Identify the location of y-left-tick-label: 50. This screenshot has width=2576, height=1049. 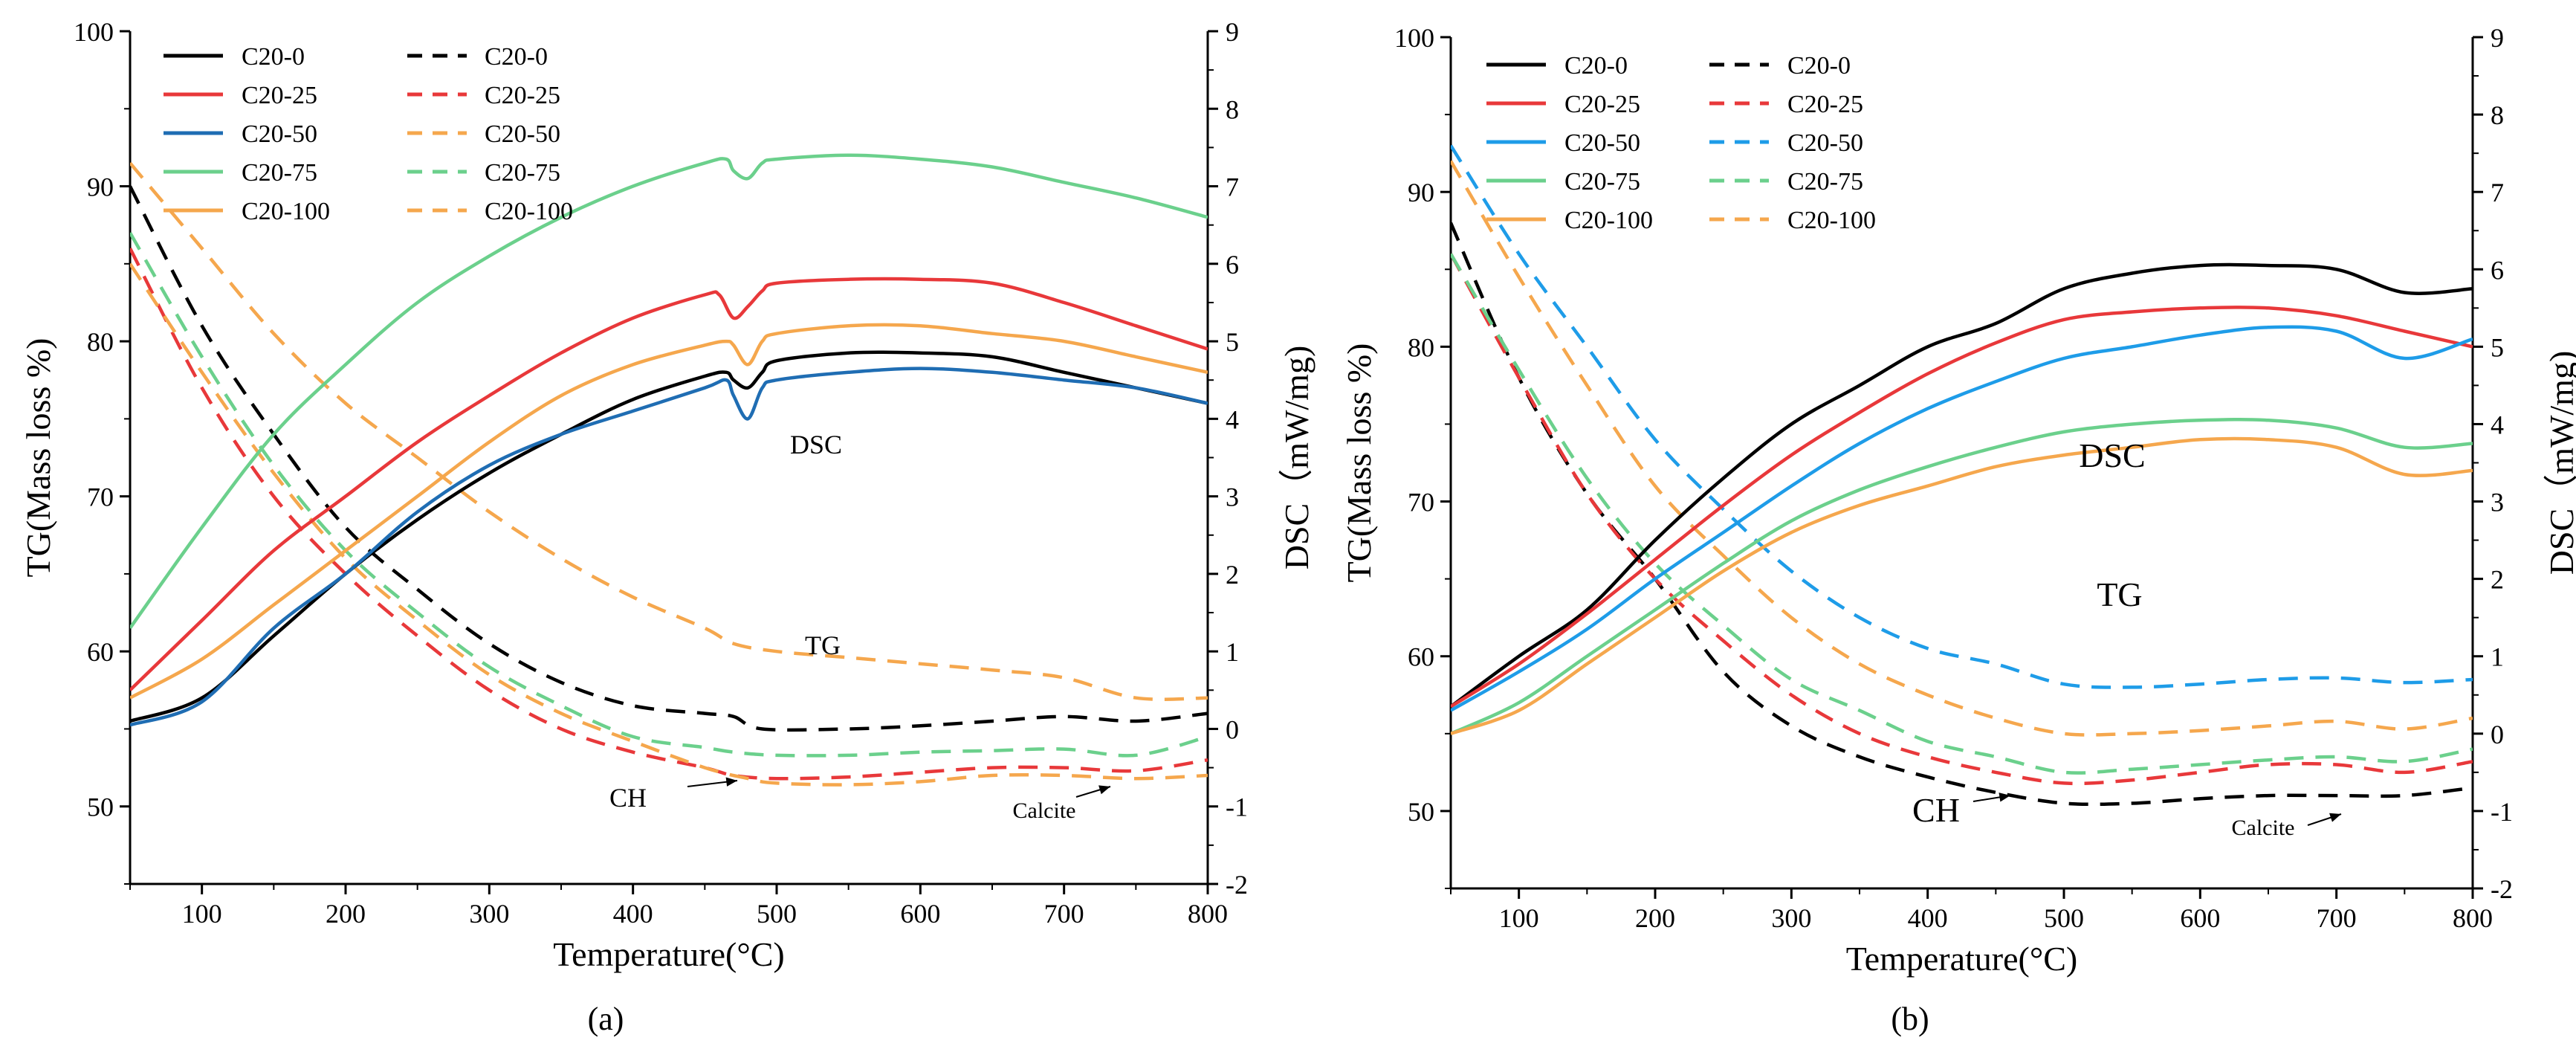
(1421, 812).